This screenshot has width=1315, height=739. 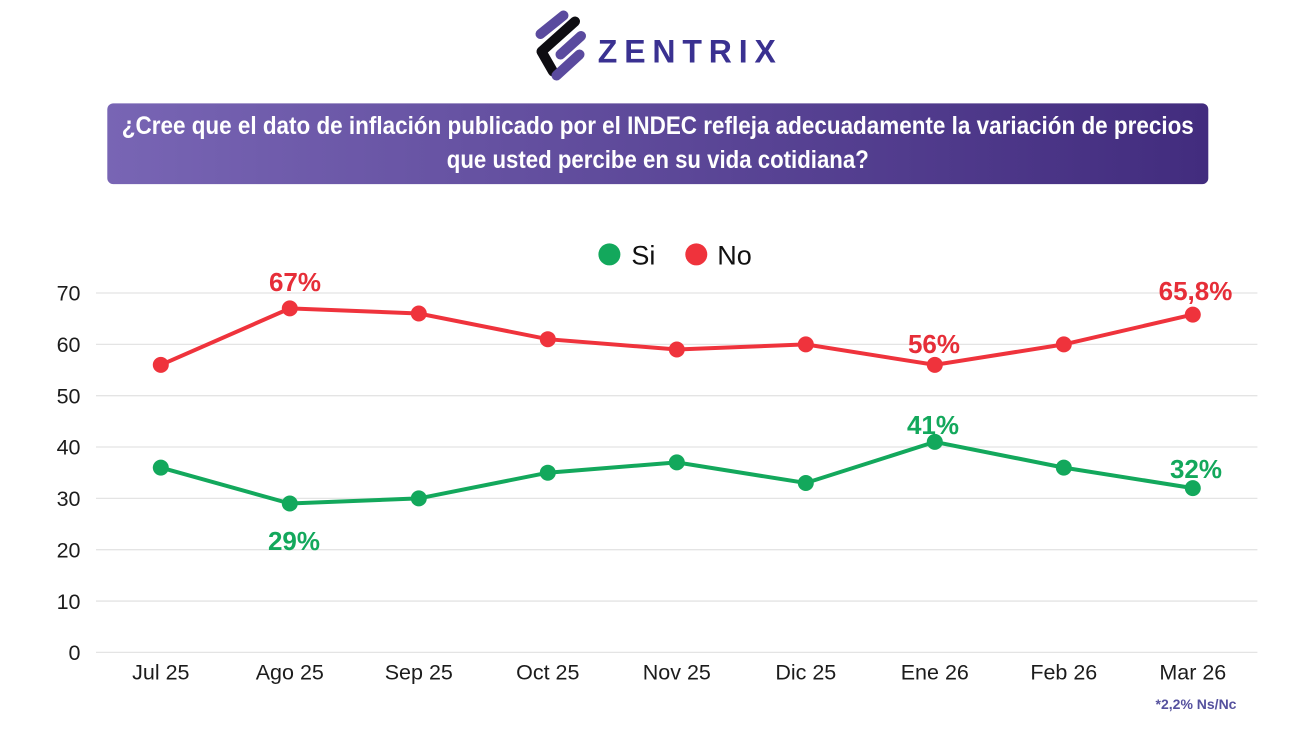 I want to click on svg-text: 0, so click(x=75, y=653).